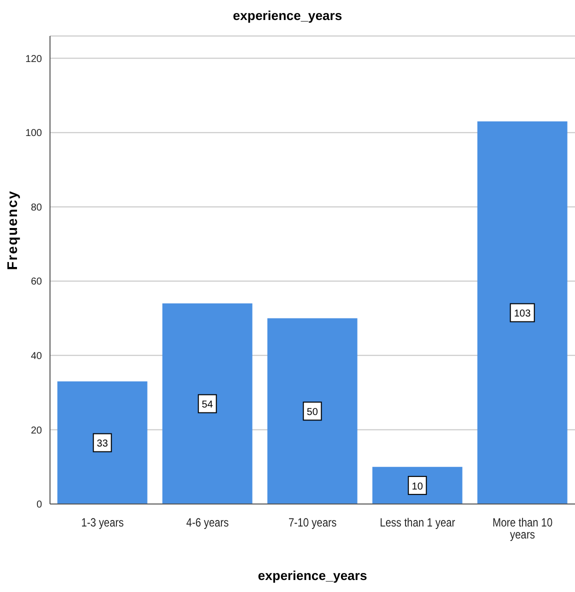 The image size is (575, 592). I want to click on y-tick-label: 40, so click(36, 356).